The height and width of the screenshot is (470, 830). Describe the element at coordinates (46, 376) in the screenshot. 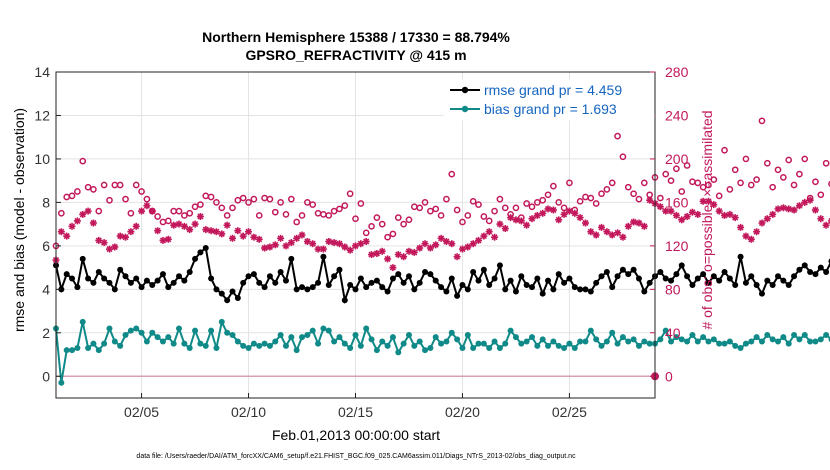

I see `y-tick-label-left: 0` at that location.